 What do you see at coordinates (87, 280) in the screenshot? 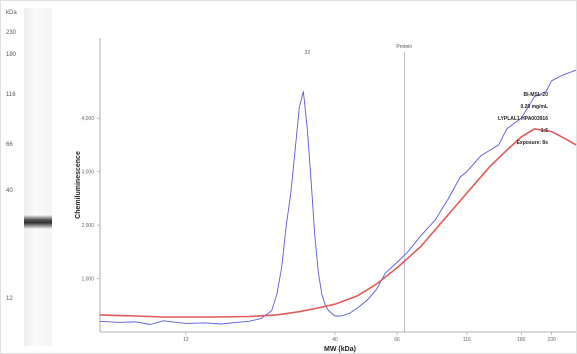
I see `y-tick-label: 1,000` at bounding box center [87, 280].